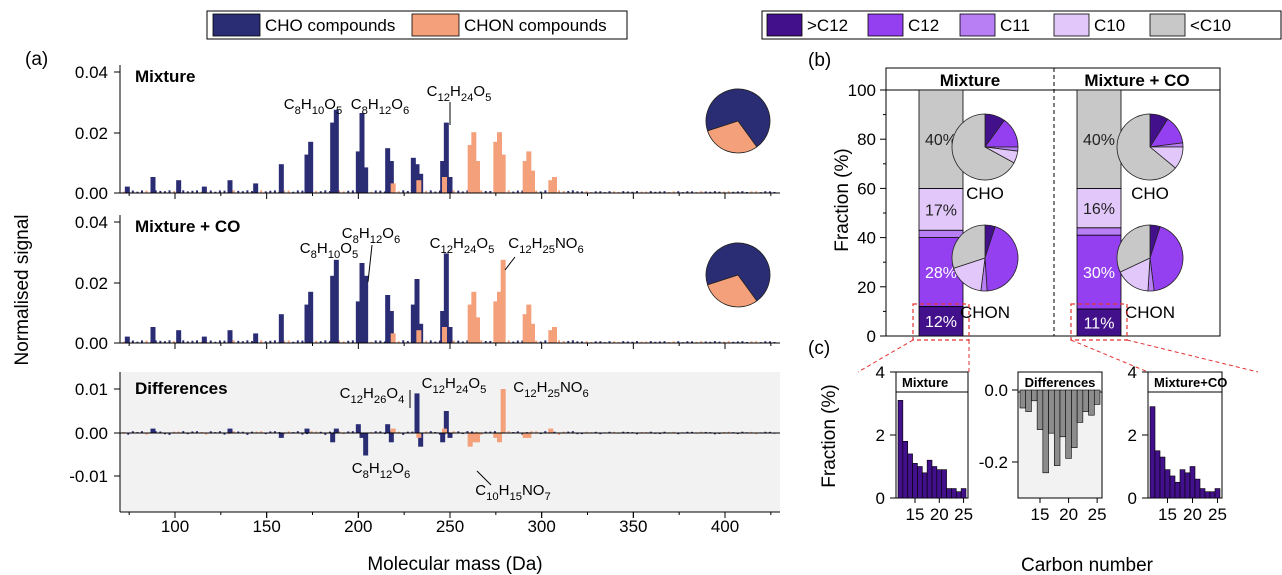 This screenshot has height=575, width=1282. What do you see at coordinates (925, 443) in the screenshot?
I see `carbon-number-panel-0: Mixture 15 20 25 0 2 4` at bounding box center [925, 443].